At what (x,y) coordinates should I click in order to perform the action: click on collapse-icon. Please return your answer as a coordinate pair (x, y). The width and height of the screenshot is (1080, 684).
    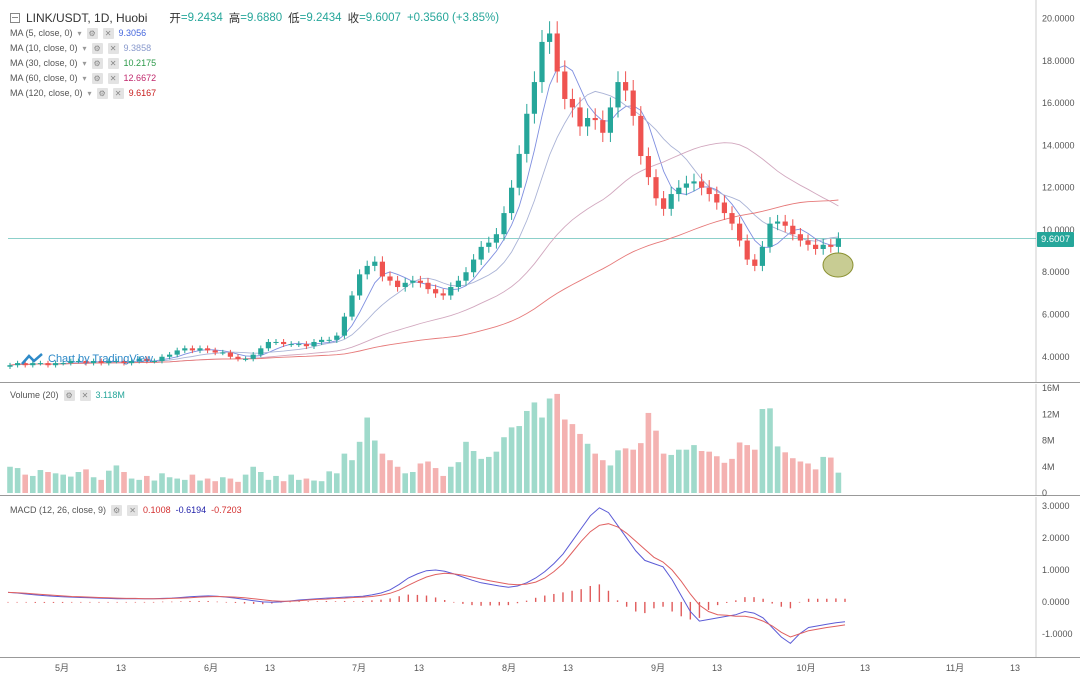
    Looking at the image, I should click on (15, 18).